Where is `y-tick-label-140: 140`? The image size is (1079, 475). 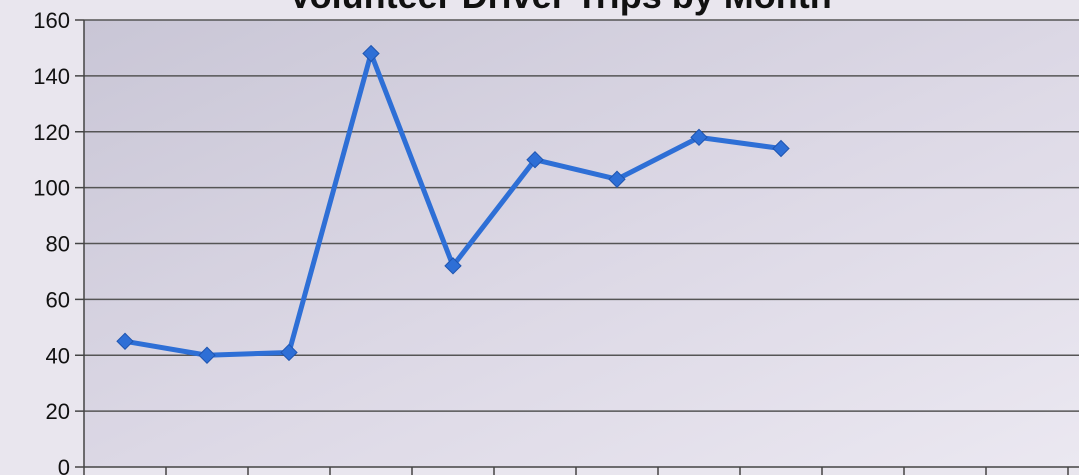 y-tick-label-140: 140 is located at coordinates (51, 76).